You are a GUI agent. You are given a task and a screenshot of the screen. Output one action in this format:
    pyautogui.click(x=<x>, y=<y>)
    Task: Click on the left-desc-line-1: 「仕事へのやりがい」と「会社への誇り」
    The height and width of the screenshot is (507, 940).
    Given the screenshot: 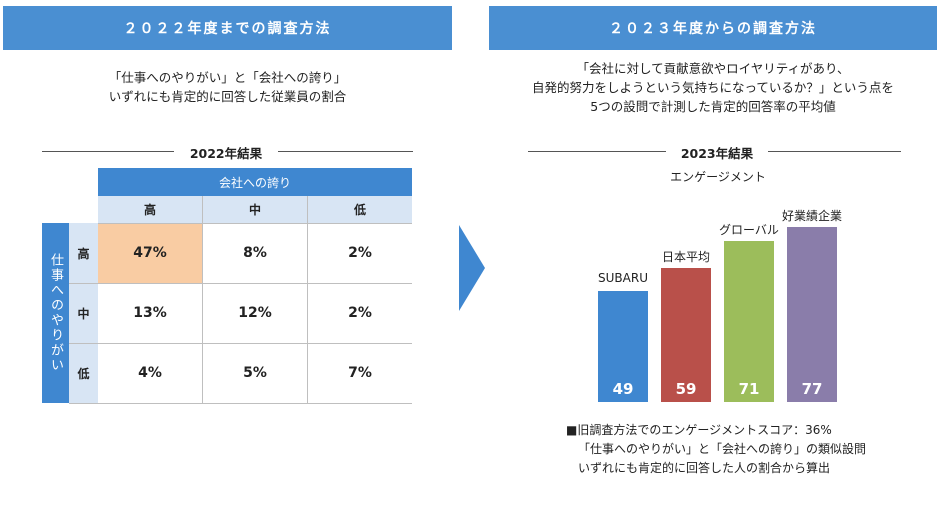 What is the action you would take?
    pyautogui.click(x=227, y=77)
    